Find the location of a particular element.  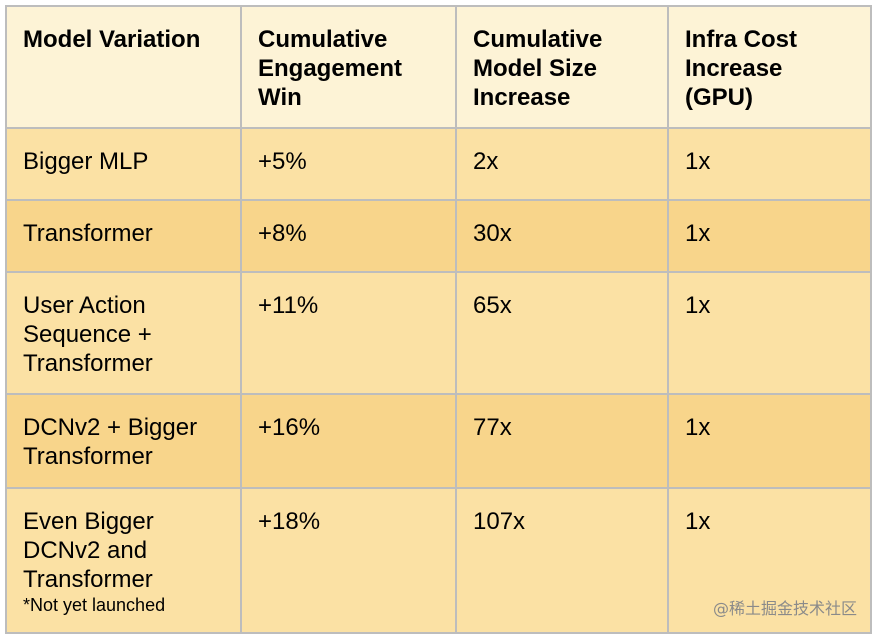

not-launched-note: *Not yet launched is located at coordinates (94, 605).